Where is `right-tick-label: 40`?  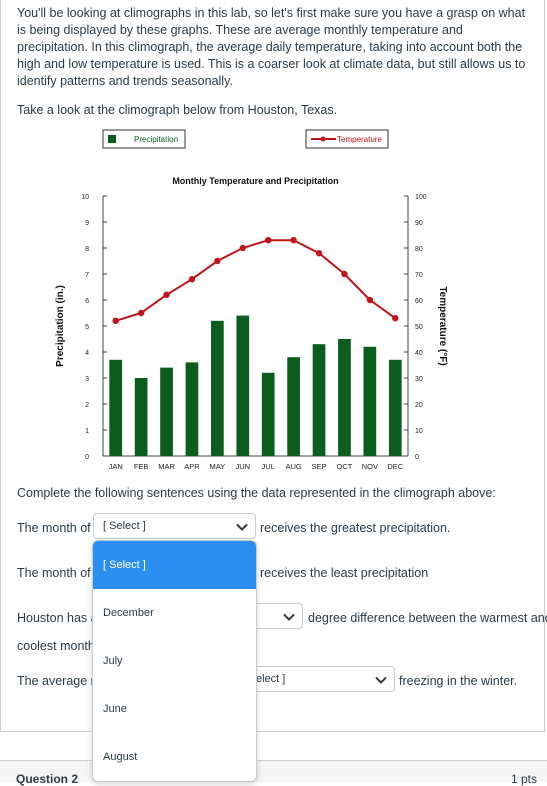
right-tick-label: 40 is located at coordinates (419, 353).